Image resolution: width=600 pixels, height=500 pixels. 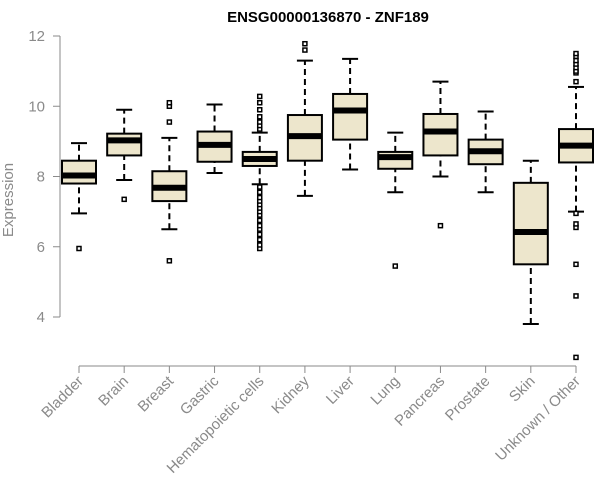 I want to click on x-tick-label: Skin, so click(x=522, y=389).